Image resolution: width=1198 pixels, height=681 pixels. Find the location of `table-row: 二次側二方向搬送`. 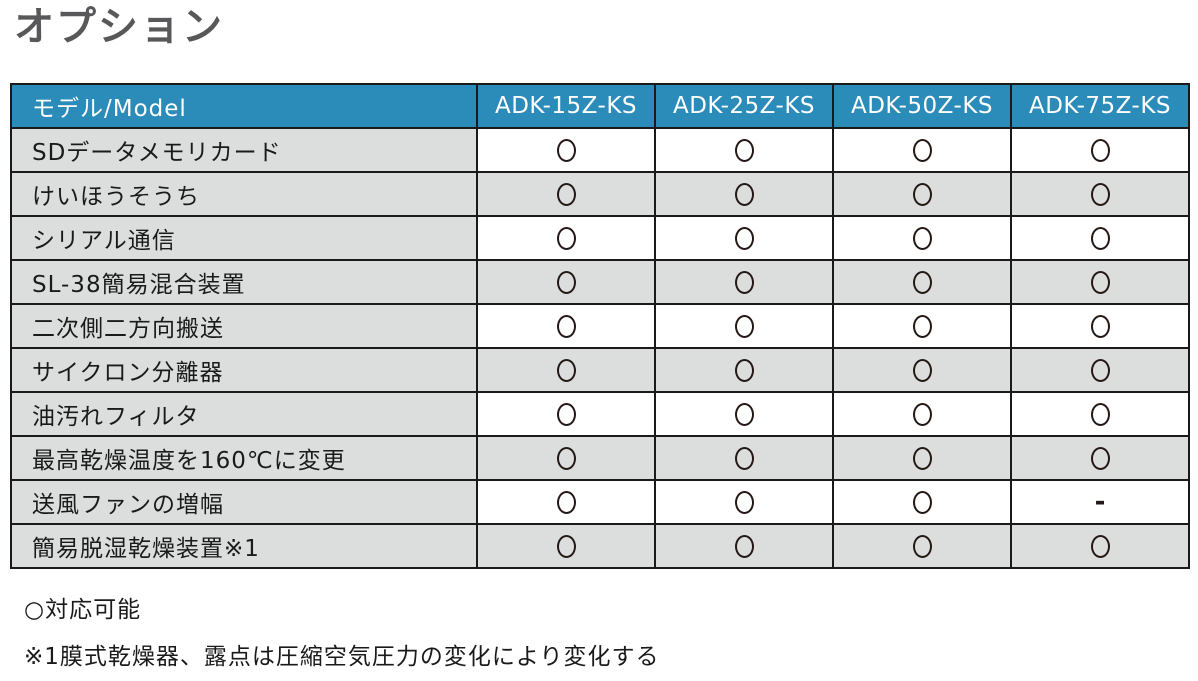

table-row: 二次側二方向搬送 is located at coordinates (600, 326).